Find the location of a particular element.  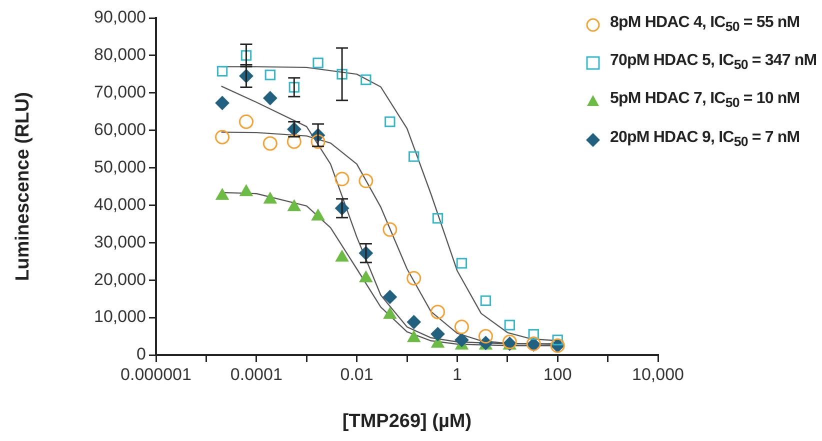

y-tick-label: 50,000 is located at coordinates (120, 166).